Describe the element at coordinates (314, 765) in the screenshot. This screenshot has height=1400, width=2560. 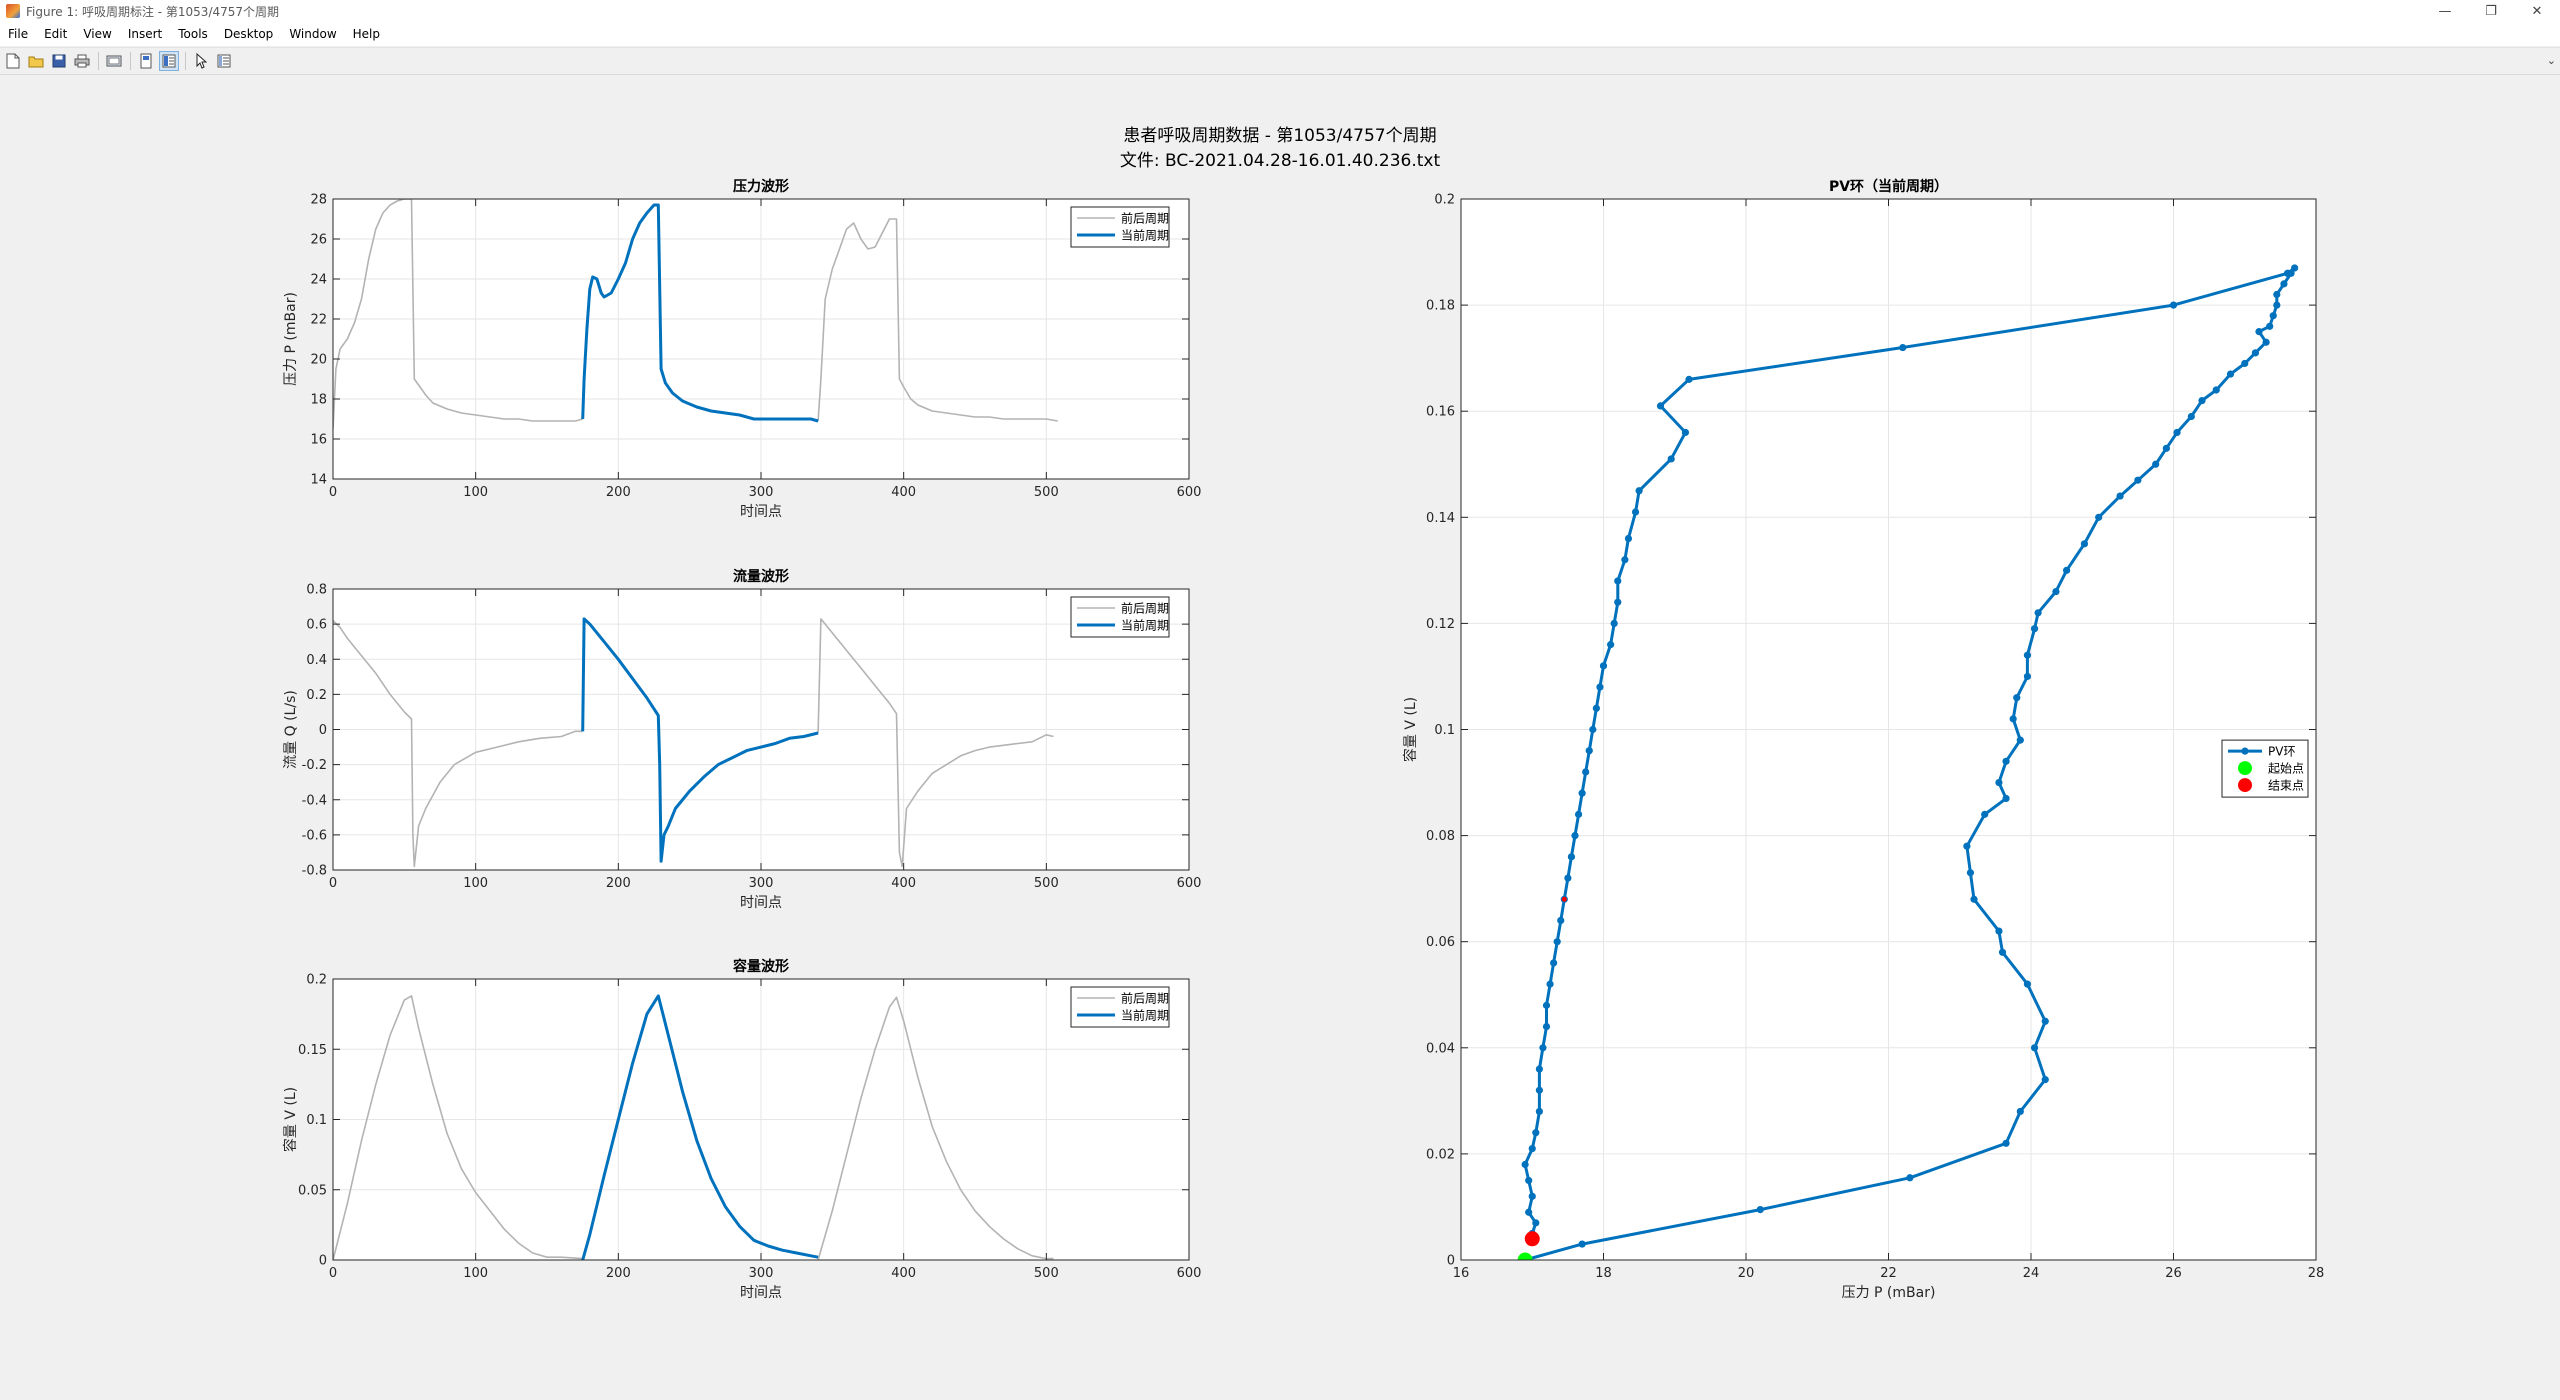
I see `y-tick-label: -0.2` at that location.